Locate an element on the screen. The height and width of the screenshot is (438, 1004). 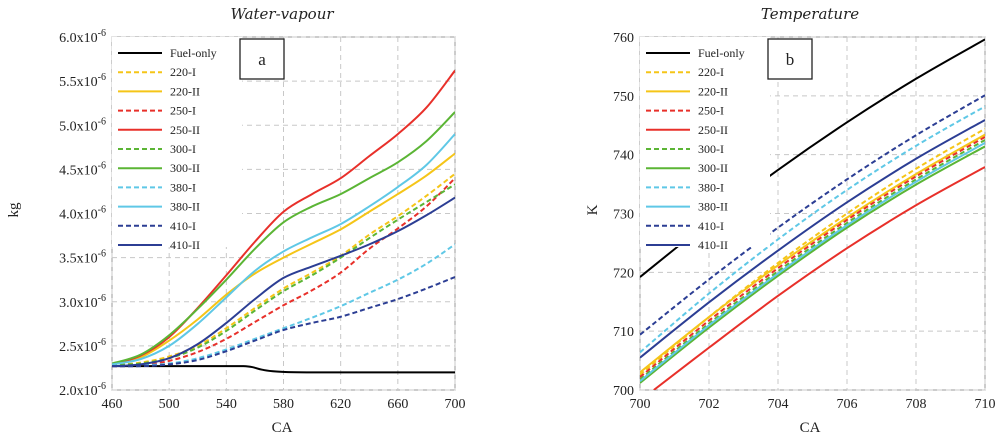
y-tick-label: 3.0x10⁻⁶ is located at coordinates (82, 302).